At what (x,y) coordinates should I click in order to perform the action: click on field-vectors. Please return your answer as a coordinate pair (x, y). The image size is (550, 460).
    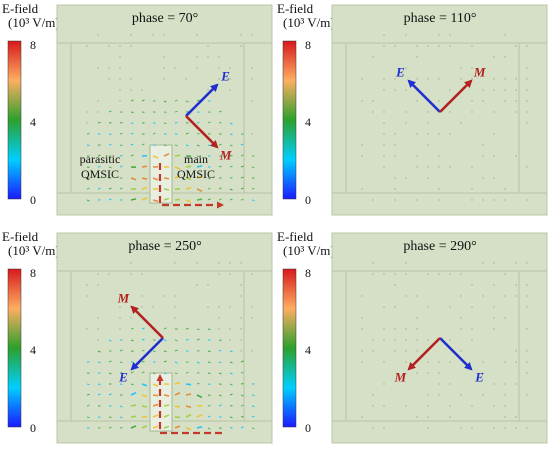
    Looking at the image, I should click on (444, 117).